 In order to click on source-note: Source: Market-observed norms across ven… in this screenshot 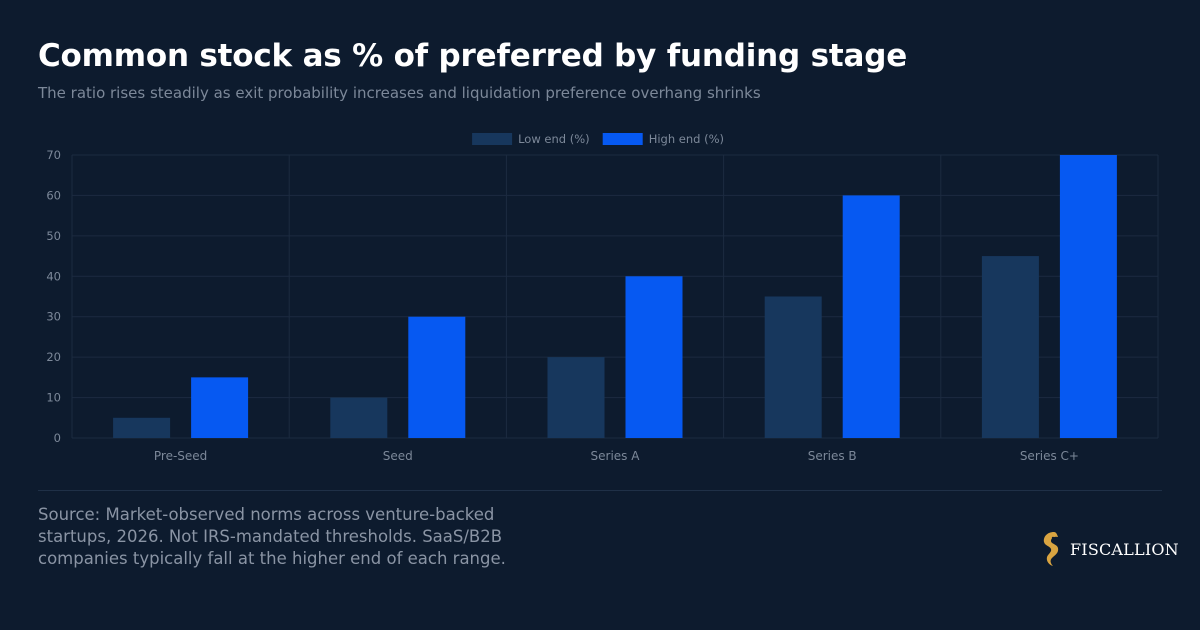, I will do `click(272, 536)`.